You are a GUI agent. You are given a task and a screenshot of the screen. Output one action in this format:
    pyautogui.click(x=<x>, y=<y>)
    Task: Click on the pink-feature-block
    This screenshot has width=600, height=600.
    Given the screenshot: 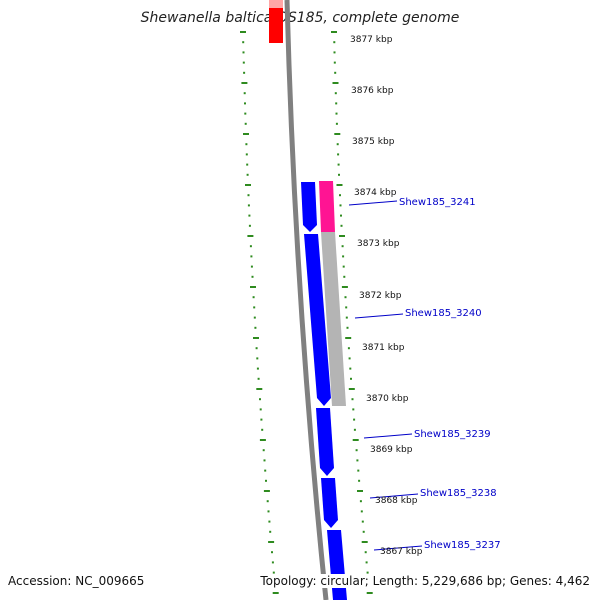 What is the action you would take?
    pyautogui.click(x=327, y=206)
    